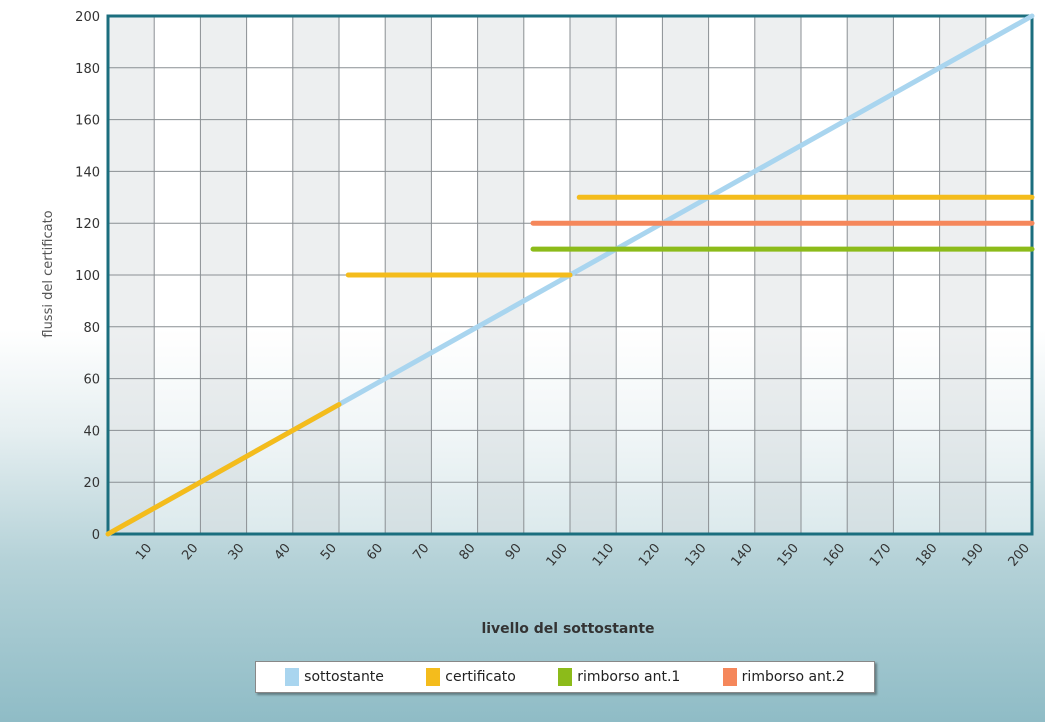 The image size is (1045, 722). What do you see at coordinates (96, 535) in the screenshot?
I see `y-tick-label: 0` at bounding box center [96, 535].